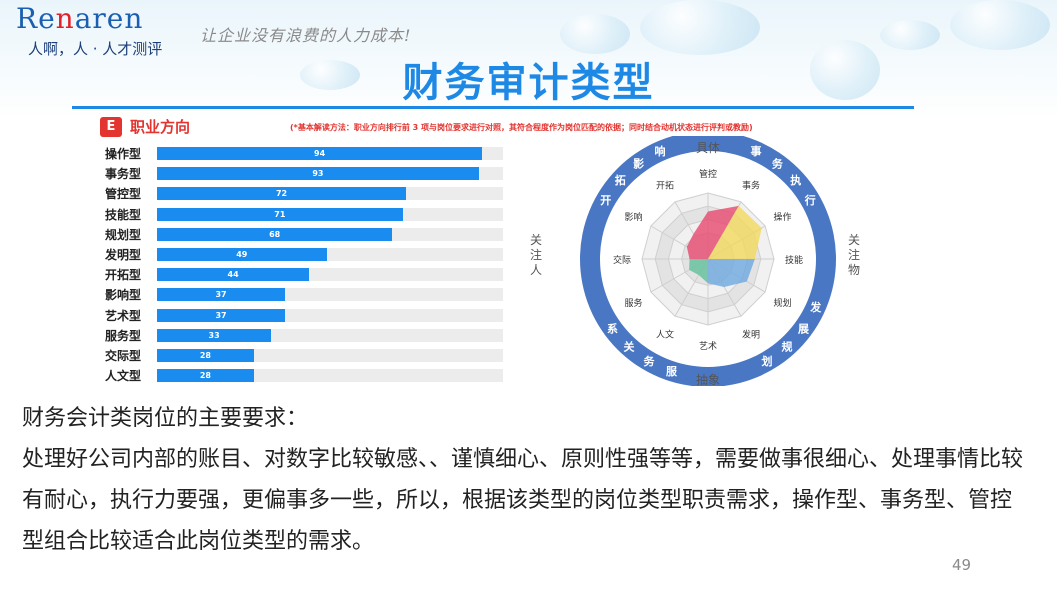  I want to click on bar: 37, so click(221, 295).